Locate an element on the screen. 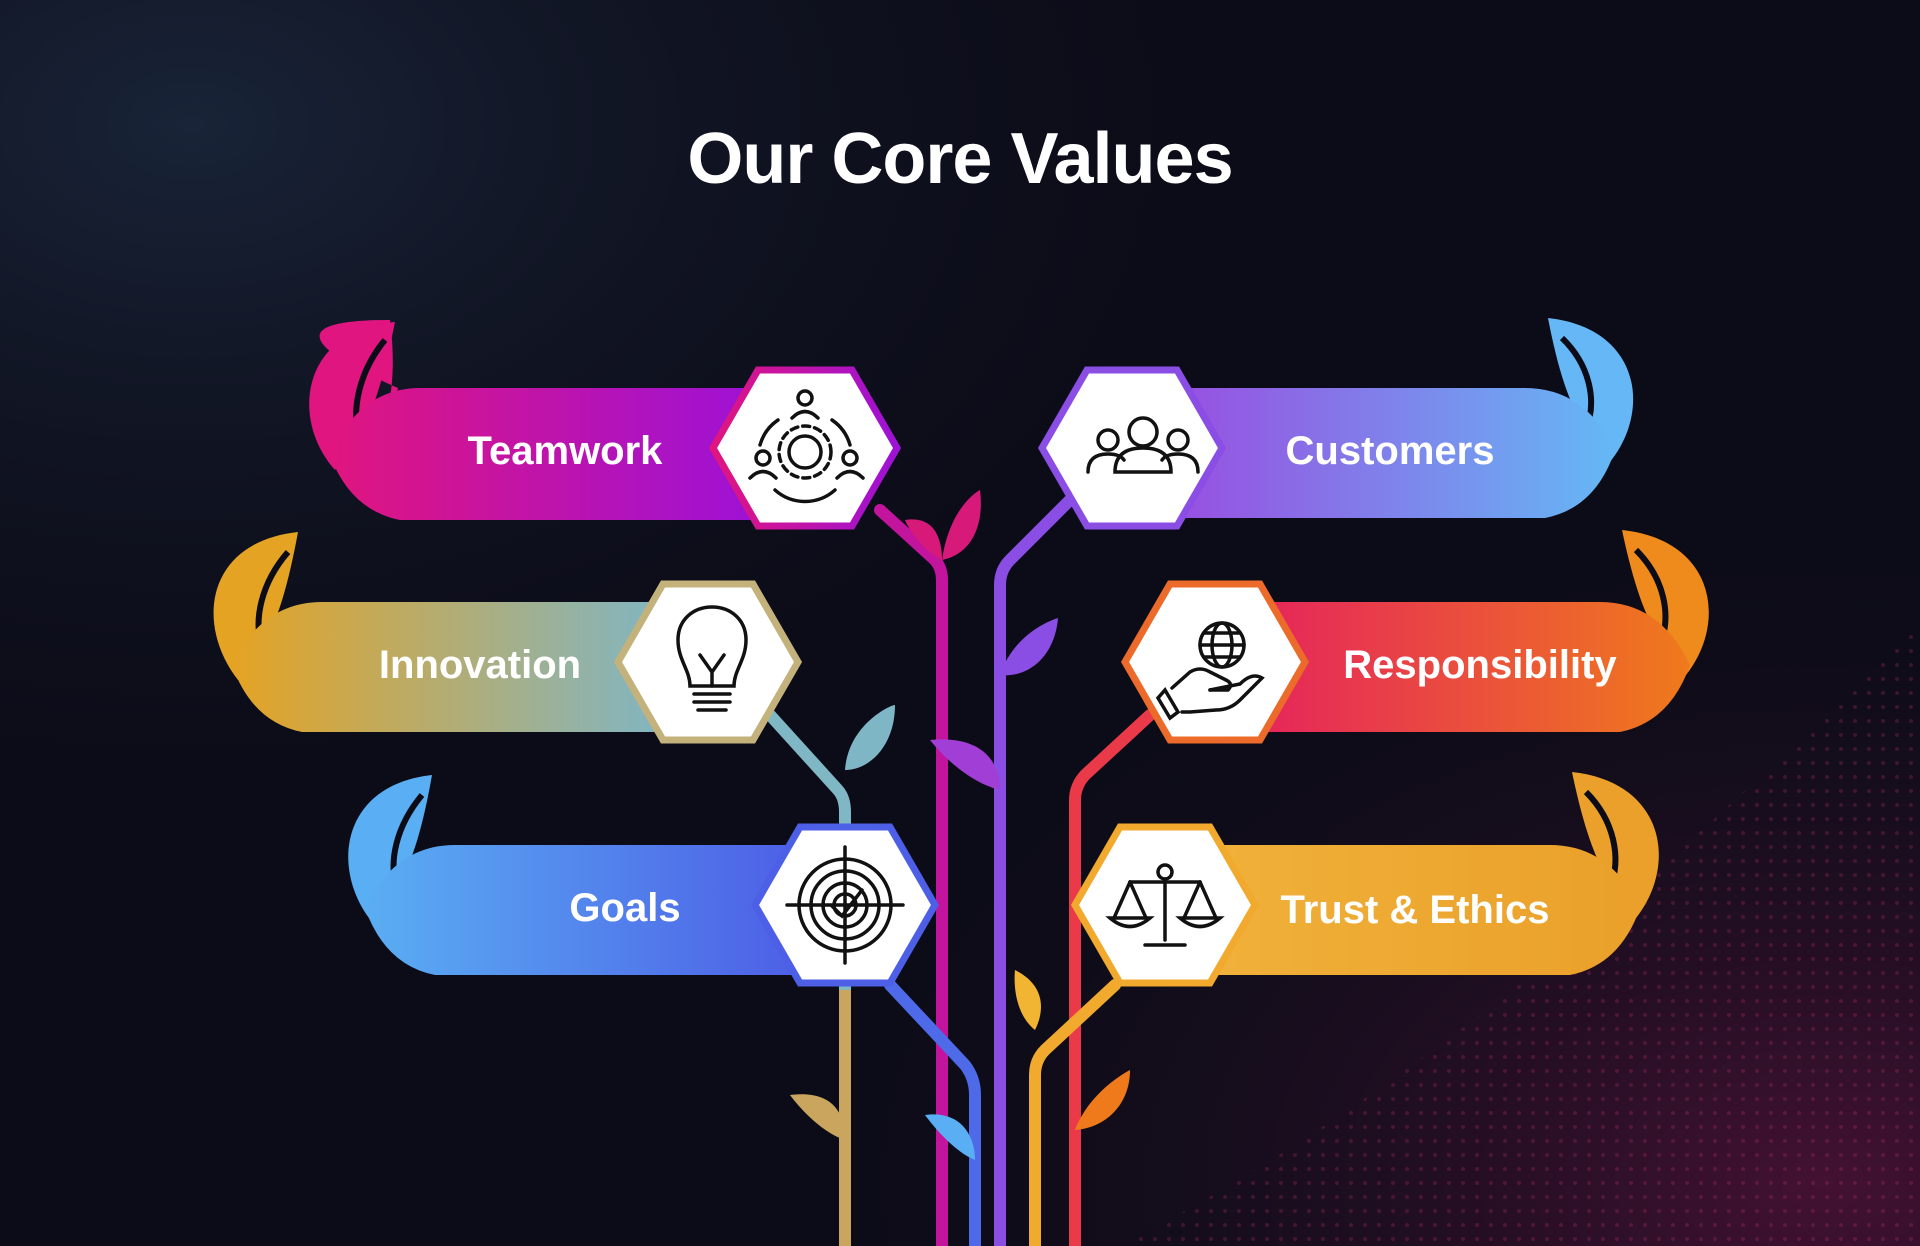 This screenshot has height=1246, width=1920. teamwork-gear-icon is located at coordinates (806, 446).